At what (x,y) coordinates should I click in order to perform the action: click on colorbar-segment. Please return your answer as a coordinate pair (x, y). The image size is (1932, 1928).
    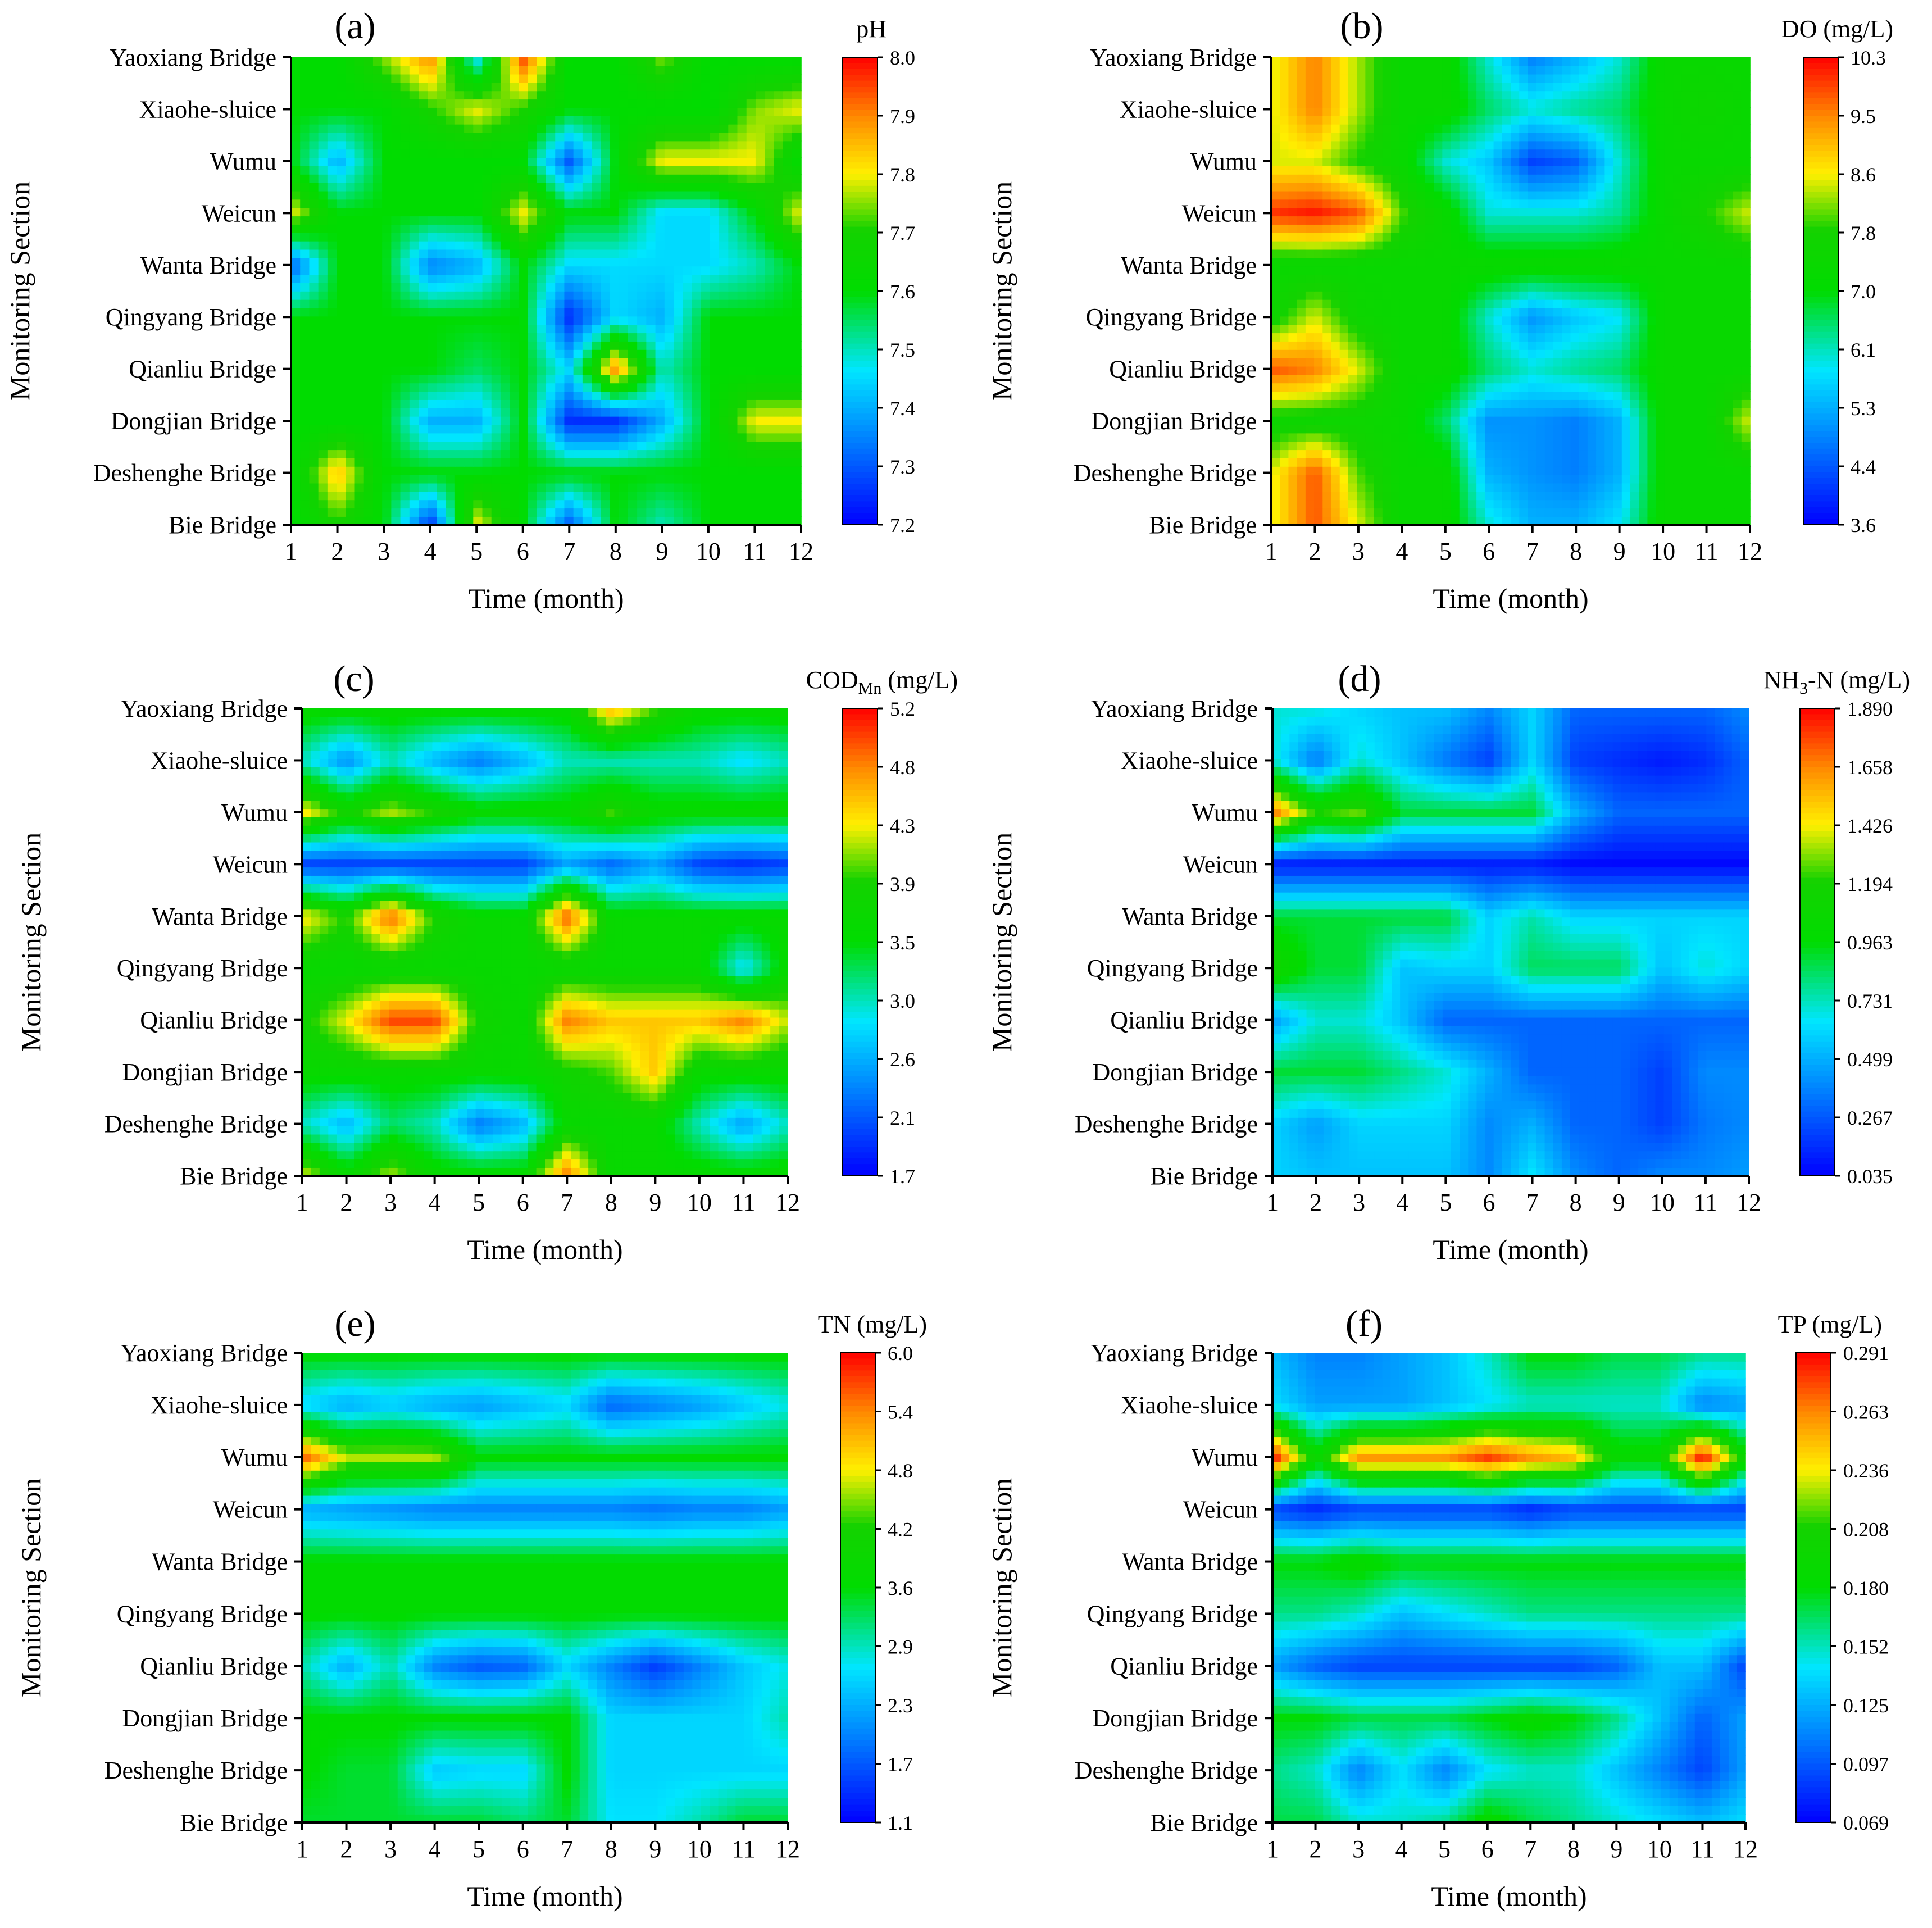
    Looking at the image, I should click on (860, 66).